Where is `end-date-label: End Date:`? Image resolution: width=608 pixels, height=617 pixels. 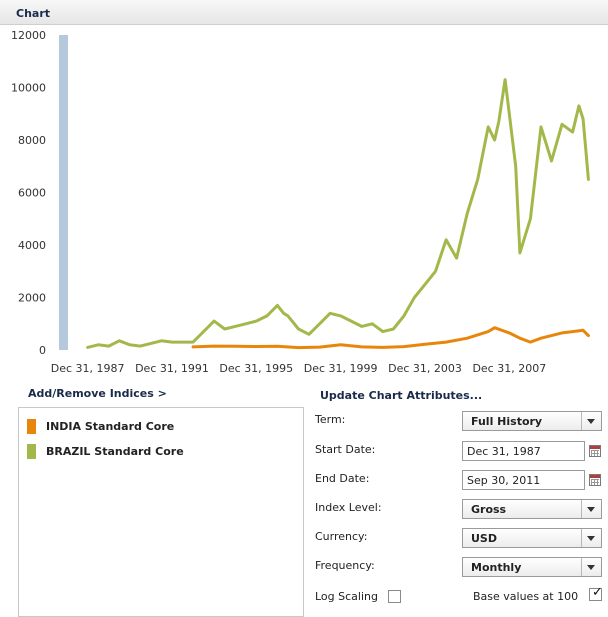 end-date-label: End Date: is located at coordinates (342, 478).